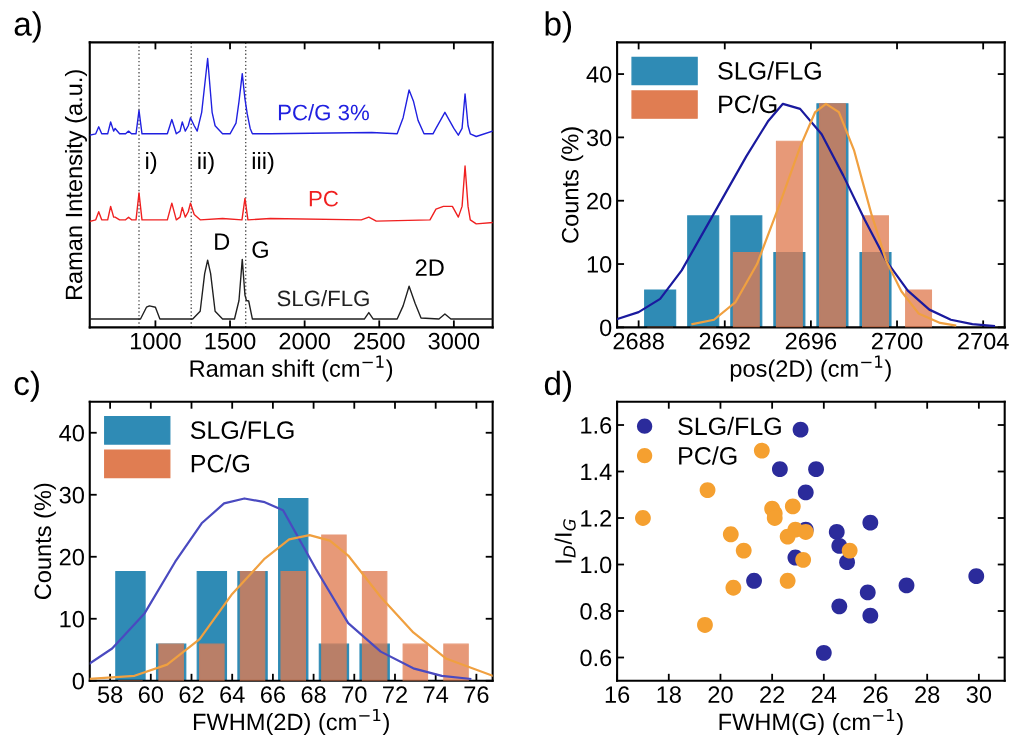  What do you see at coordinates (558, 386) in the screenshot?
I see `chart-title: d)` at bounding box center [558, 386].